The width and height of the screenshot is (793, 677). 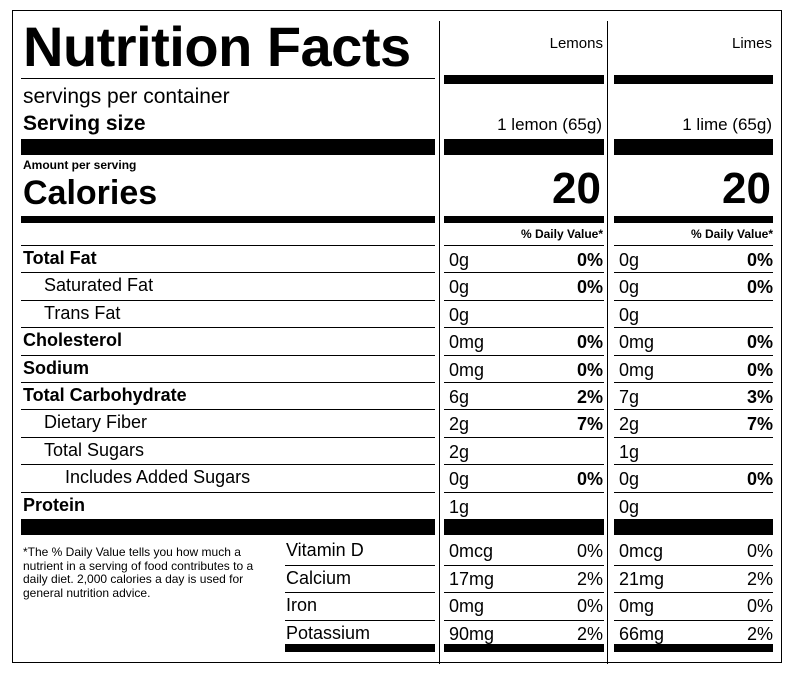 I want to click on vitamin-label: Calcium, so click(x=319, y=577).